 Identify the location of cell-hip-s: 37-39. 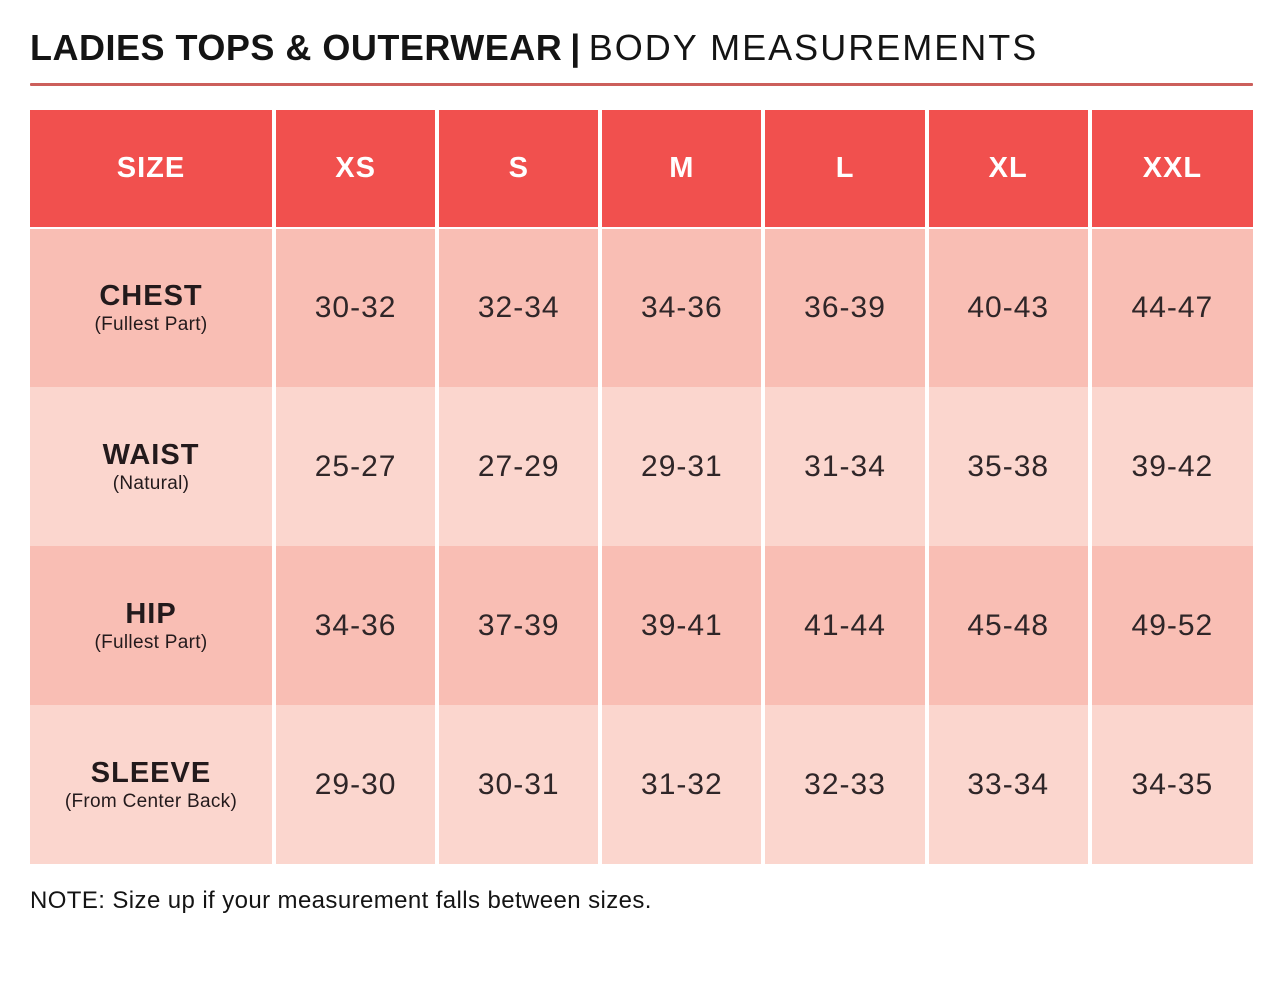
(518, 625).